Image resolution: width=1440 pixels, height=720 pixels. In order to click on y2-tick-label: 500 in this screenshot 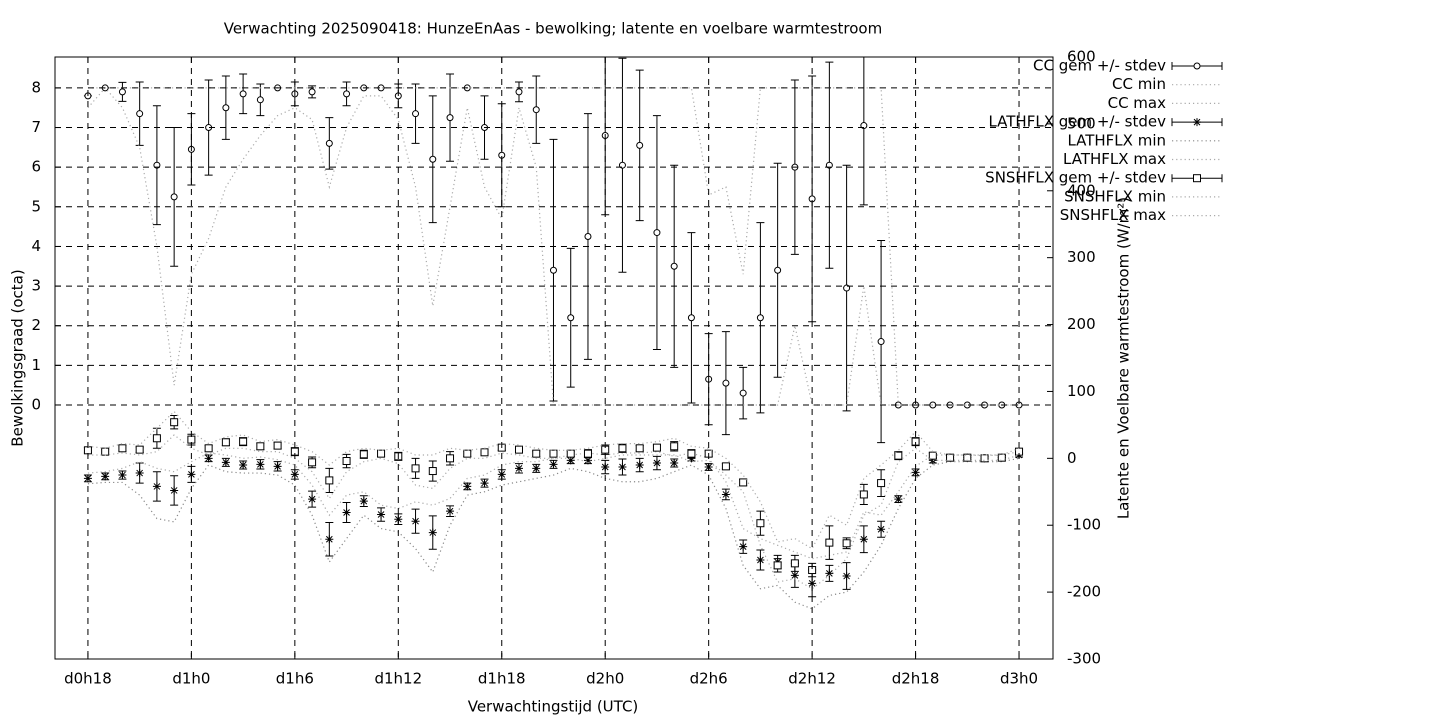, I will do `click(1081, 123)`.